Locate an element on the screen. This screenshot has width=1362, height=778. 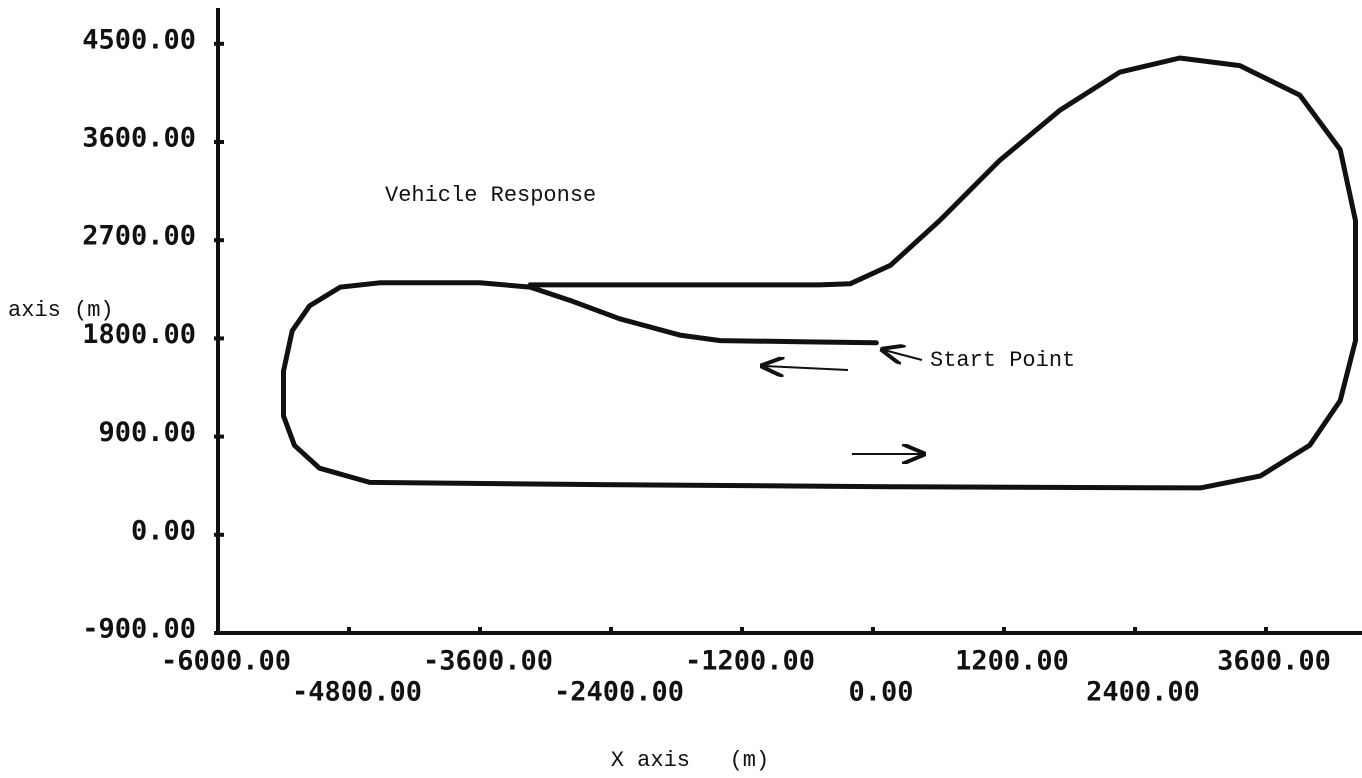
x-tick-label: -4800.00 is located at coordinates (357, 692).